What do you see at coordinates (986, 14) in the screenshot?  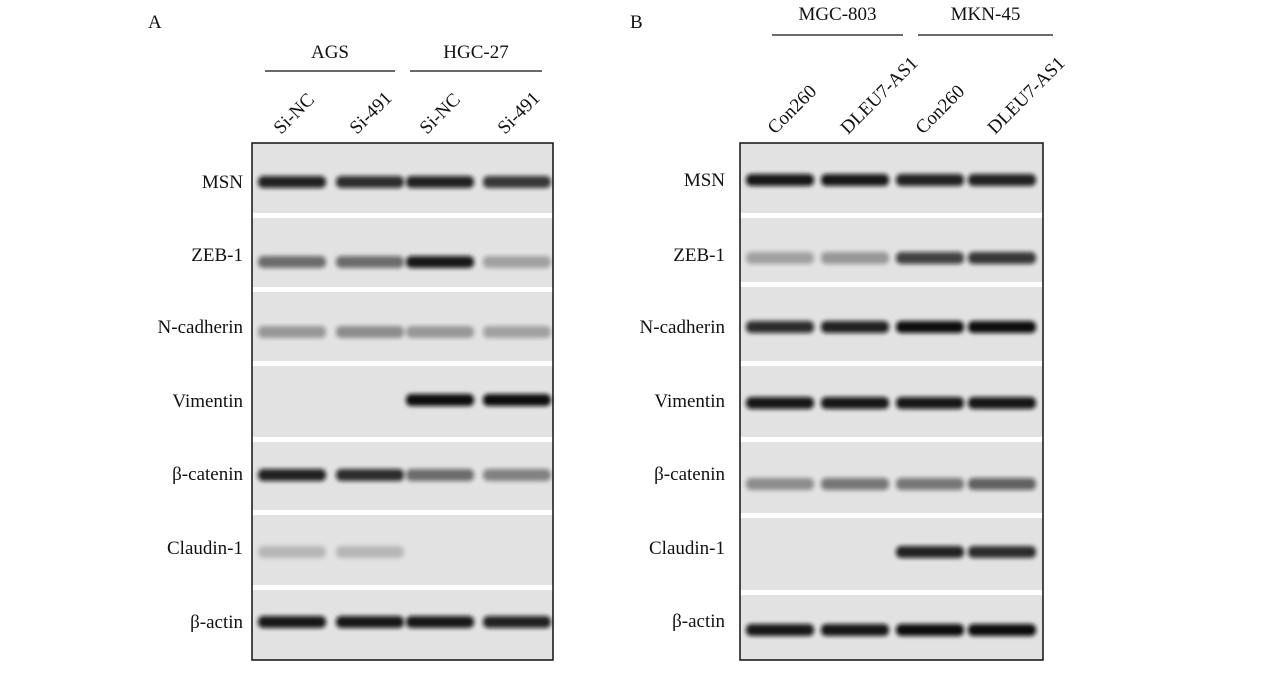 I see `group-label: MKN-45` at bounding box center [986, 14].